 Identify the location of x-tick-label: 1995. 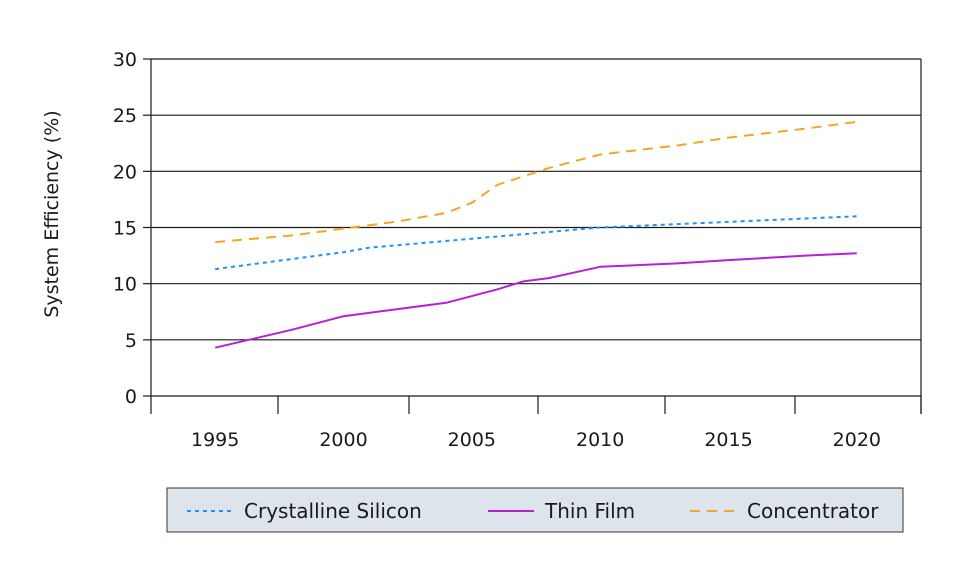
(215, 440).